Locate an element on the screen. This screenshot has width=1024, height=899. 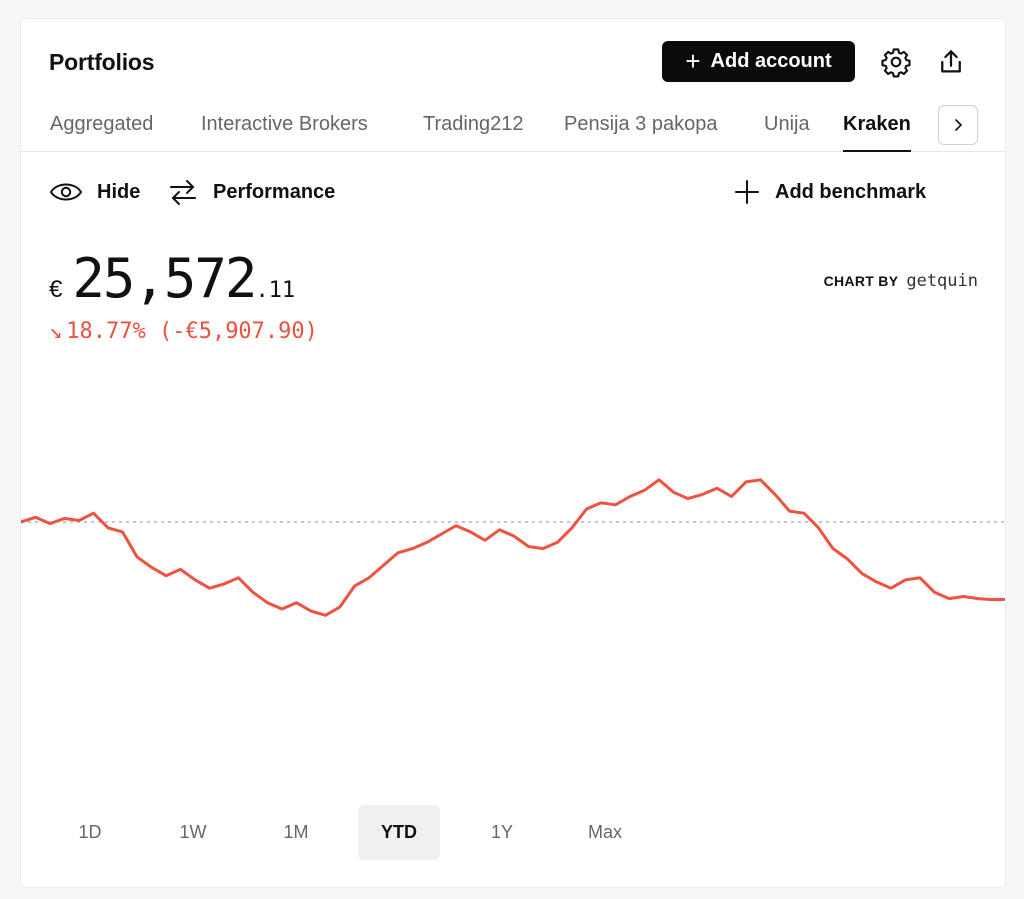
share-button is located at coordinates (951, 62).